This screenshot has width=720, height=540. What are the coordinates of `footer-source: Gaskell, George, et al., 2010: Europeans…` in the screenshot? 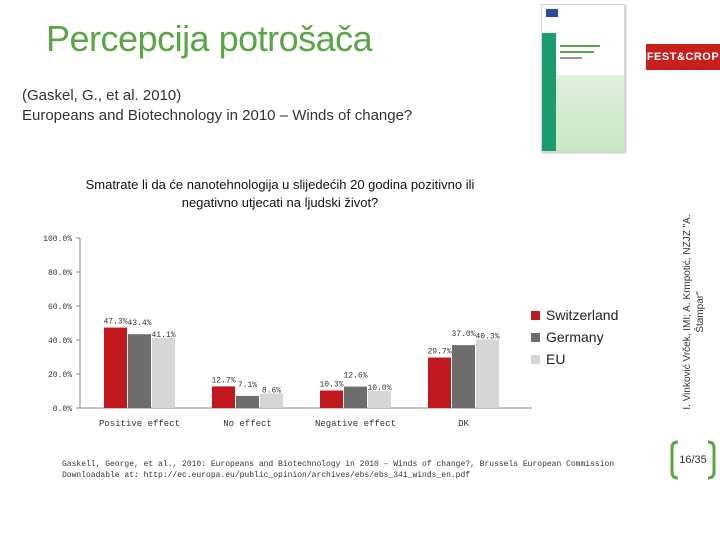 It's located at (338, 470).